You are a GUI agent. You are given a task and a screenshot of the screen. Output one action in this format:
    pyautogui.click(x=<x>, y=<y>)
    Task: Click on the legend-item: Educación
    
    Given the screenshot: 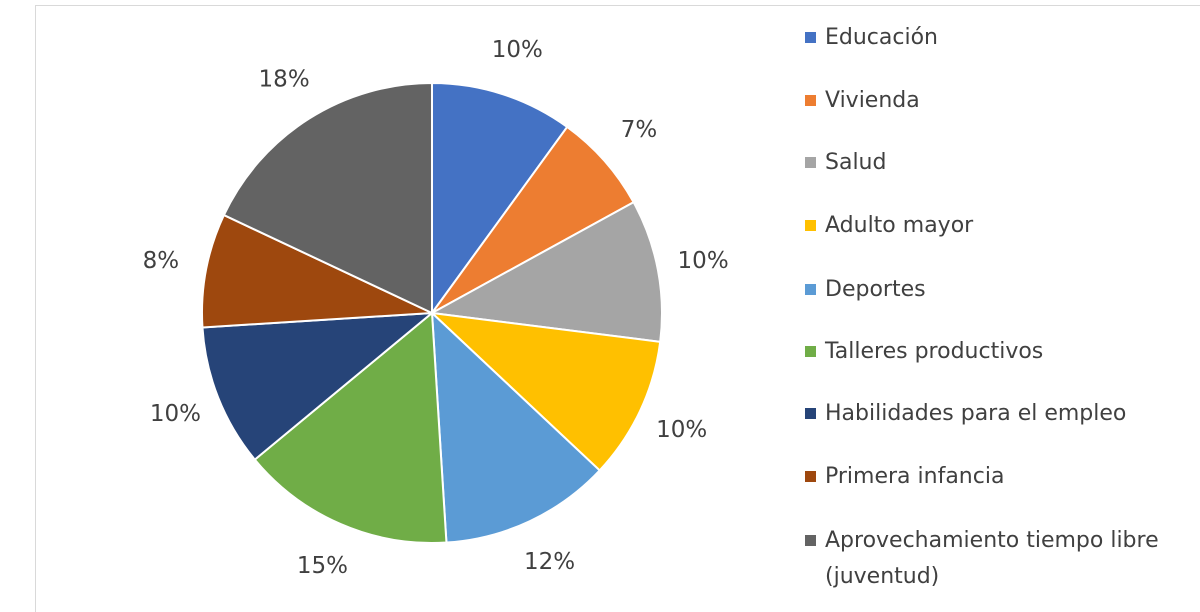 What is the action you would take?
    pyautogui.click(x=1000, y=38)
    